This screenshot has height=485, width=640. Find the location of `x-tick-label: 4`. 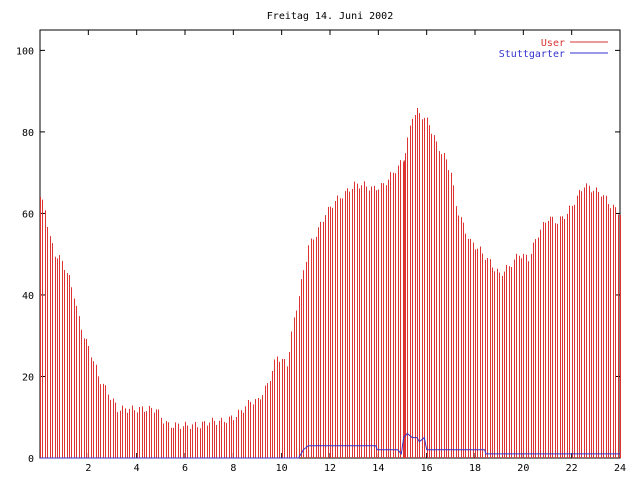

x-tick-label: 4 is located at coordinates (137, 468).